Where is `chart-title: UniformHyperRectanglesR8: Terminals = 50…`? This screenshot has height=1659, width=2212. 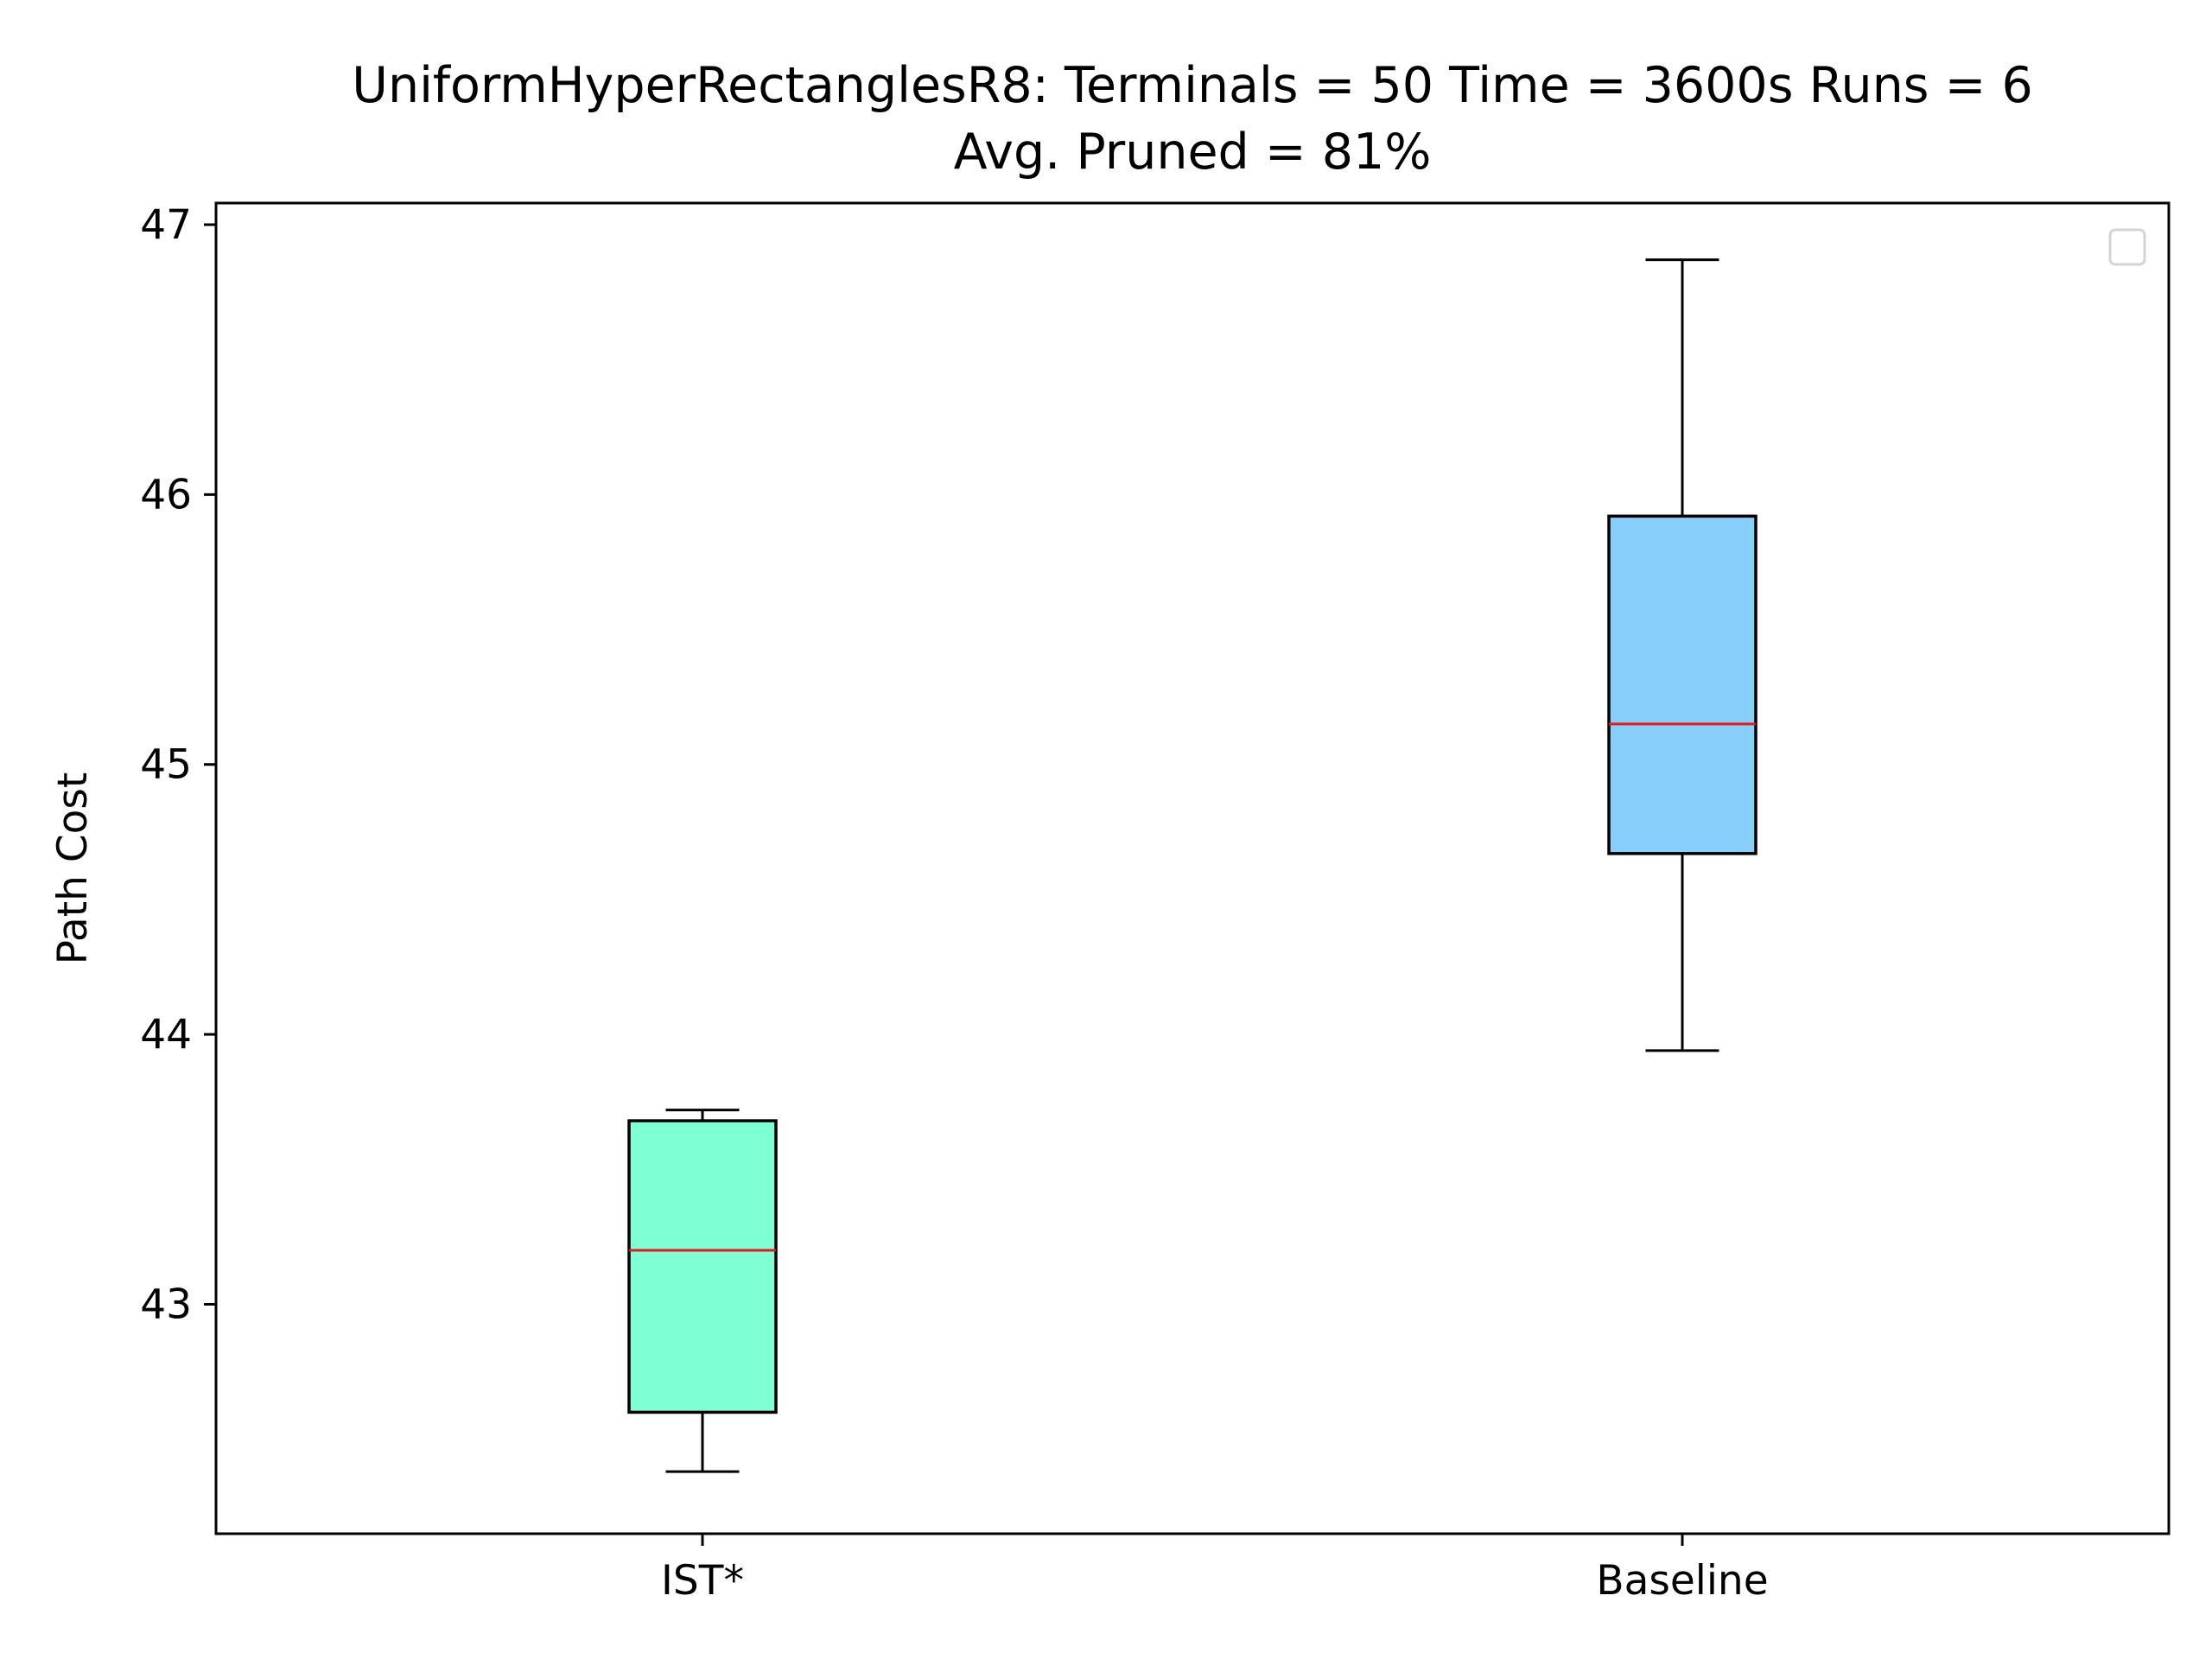 chart-title: UniformHyperRectanglesR8: Terminals = 50… is located at coordinates (1192, 85).